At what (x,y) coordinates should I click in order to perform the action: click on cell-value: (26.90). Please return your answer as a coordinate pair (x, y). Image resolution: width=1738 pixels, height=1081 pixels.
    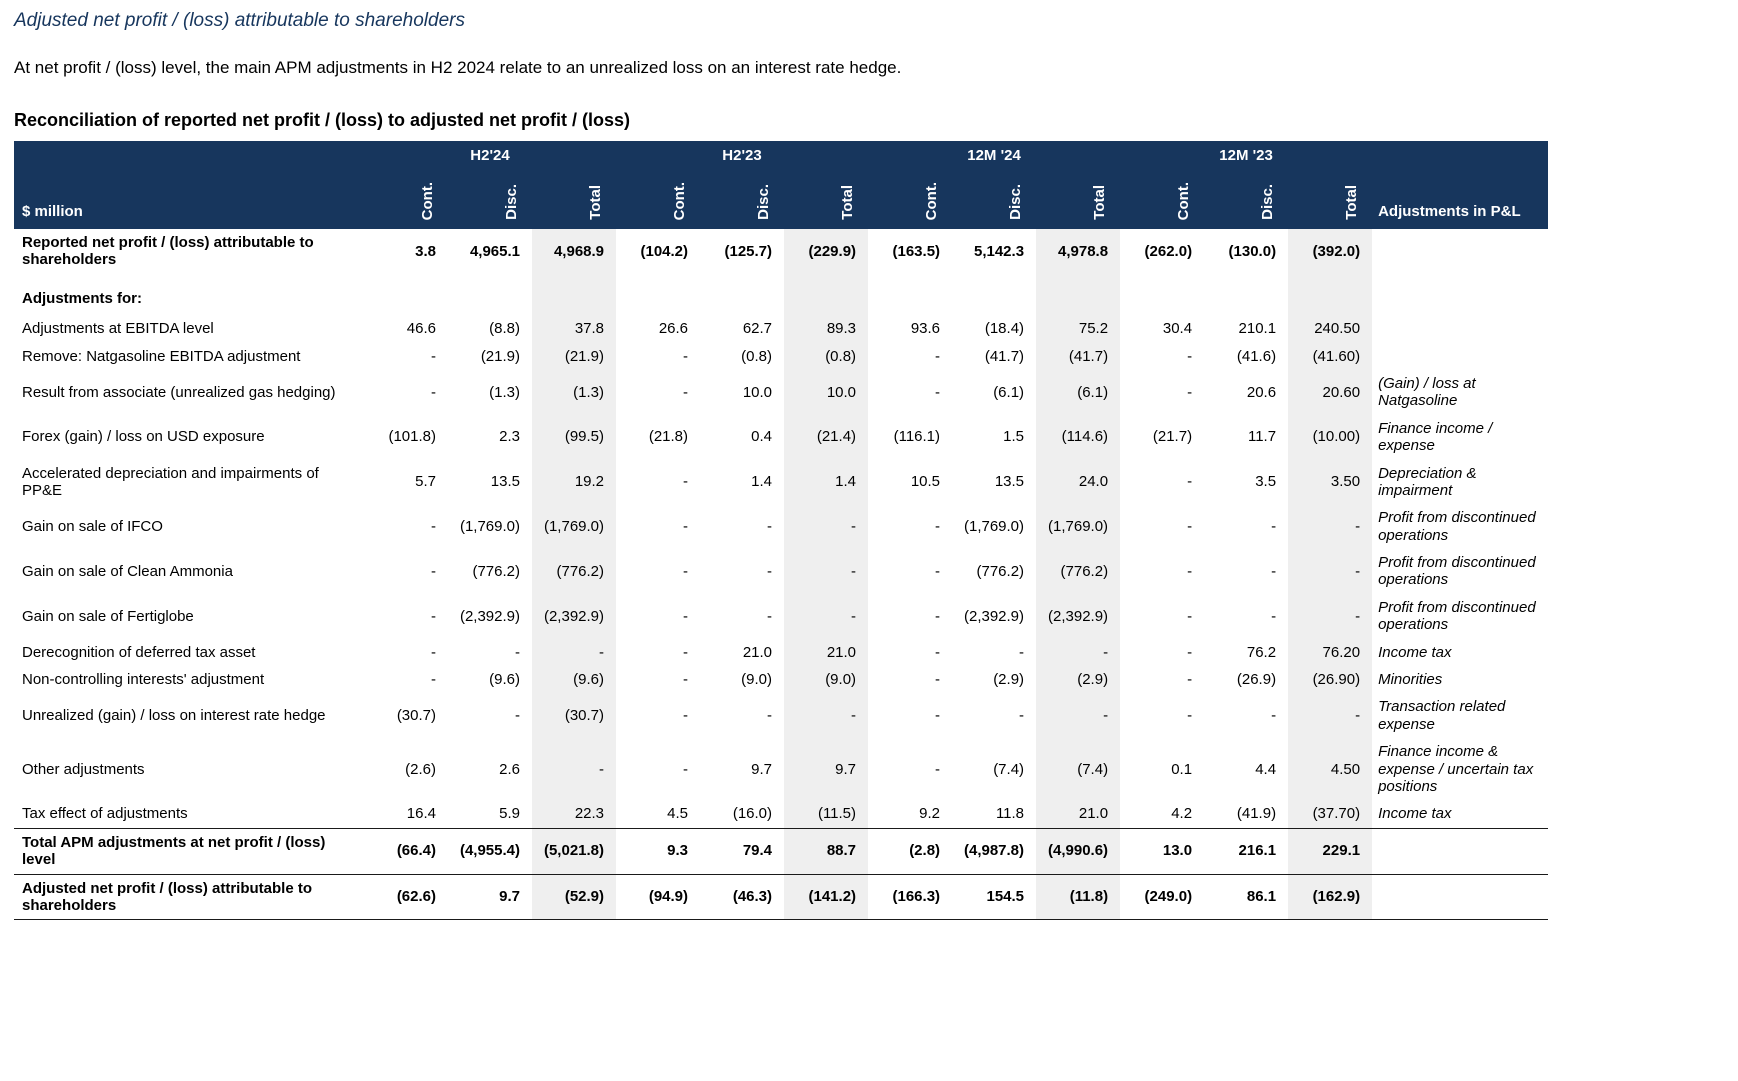
    Looking at the image, I should click on (1330, 680).